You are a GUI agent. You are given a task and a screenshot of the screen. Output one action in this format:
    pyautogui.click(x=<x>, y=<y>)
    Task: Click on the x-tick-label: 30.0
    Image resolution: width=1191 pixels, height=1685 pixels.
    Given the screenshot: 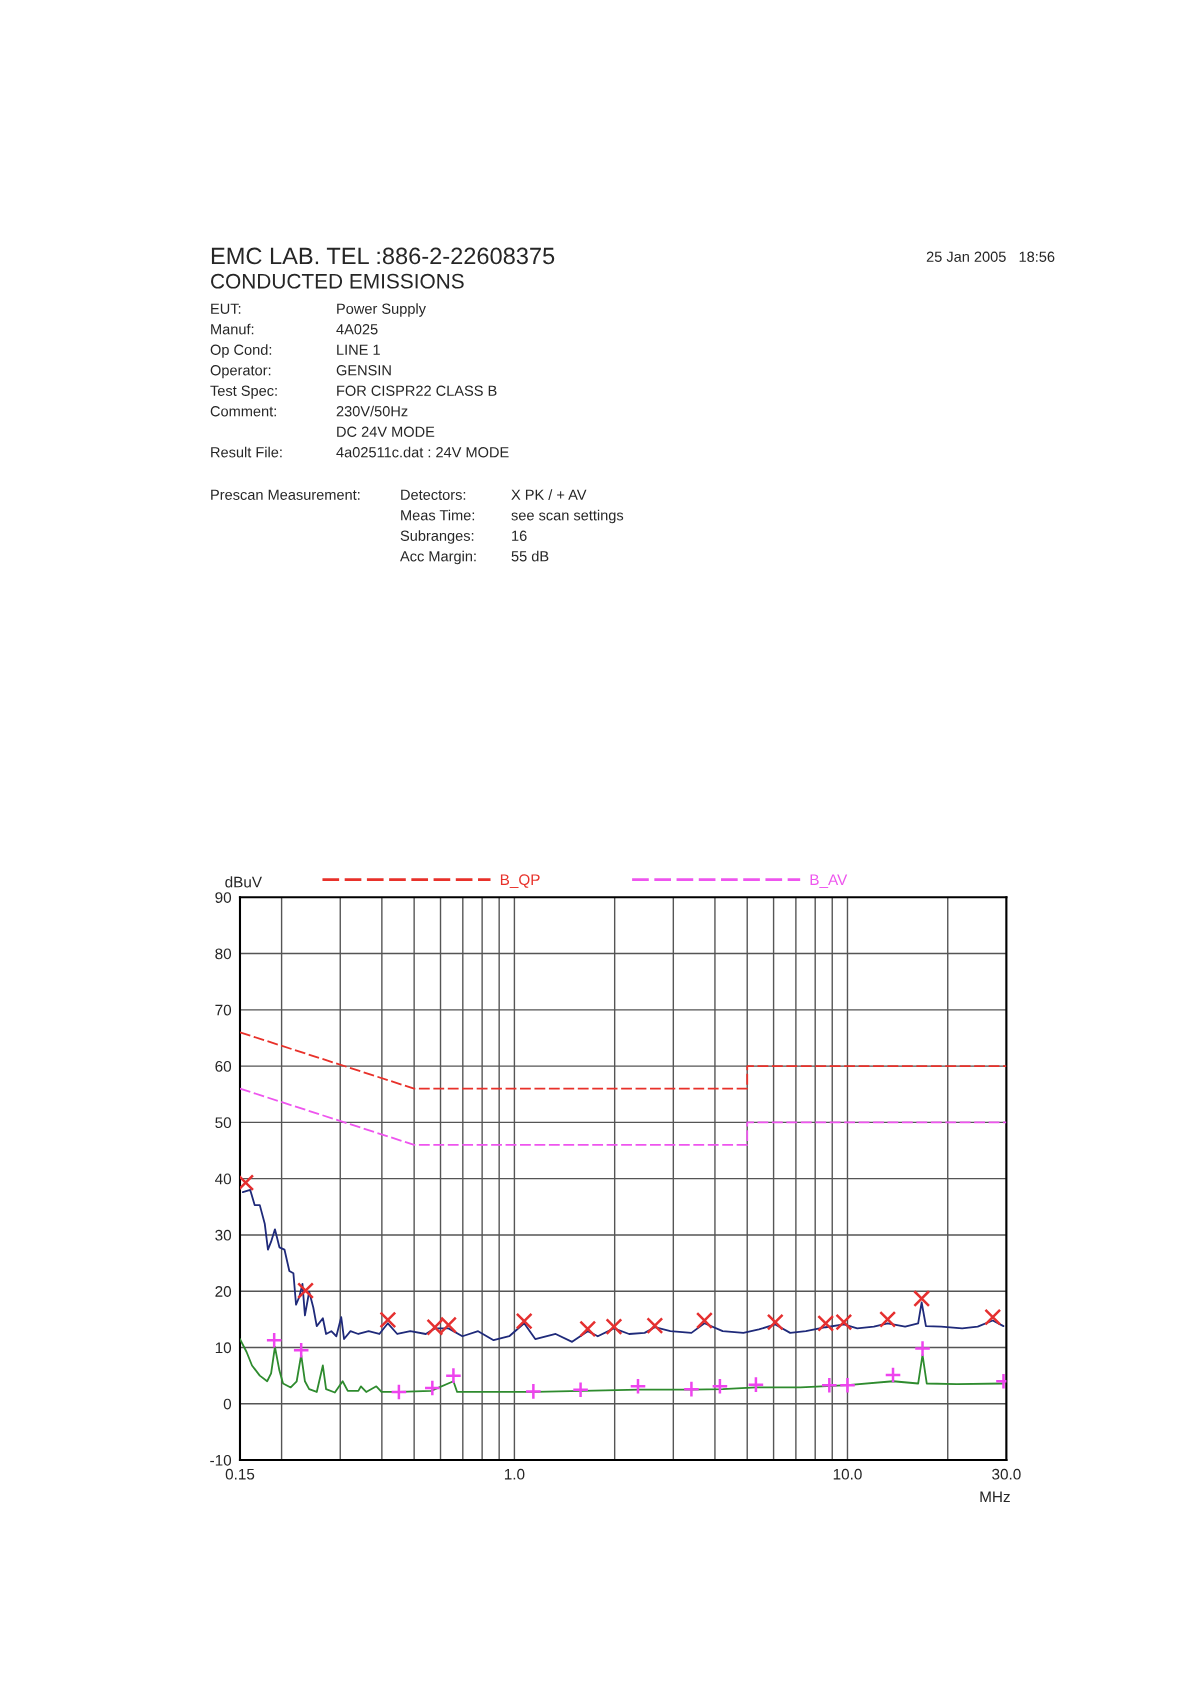 What is the action you would take?
    pyautogui.click(x=1006, y=1474)
    